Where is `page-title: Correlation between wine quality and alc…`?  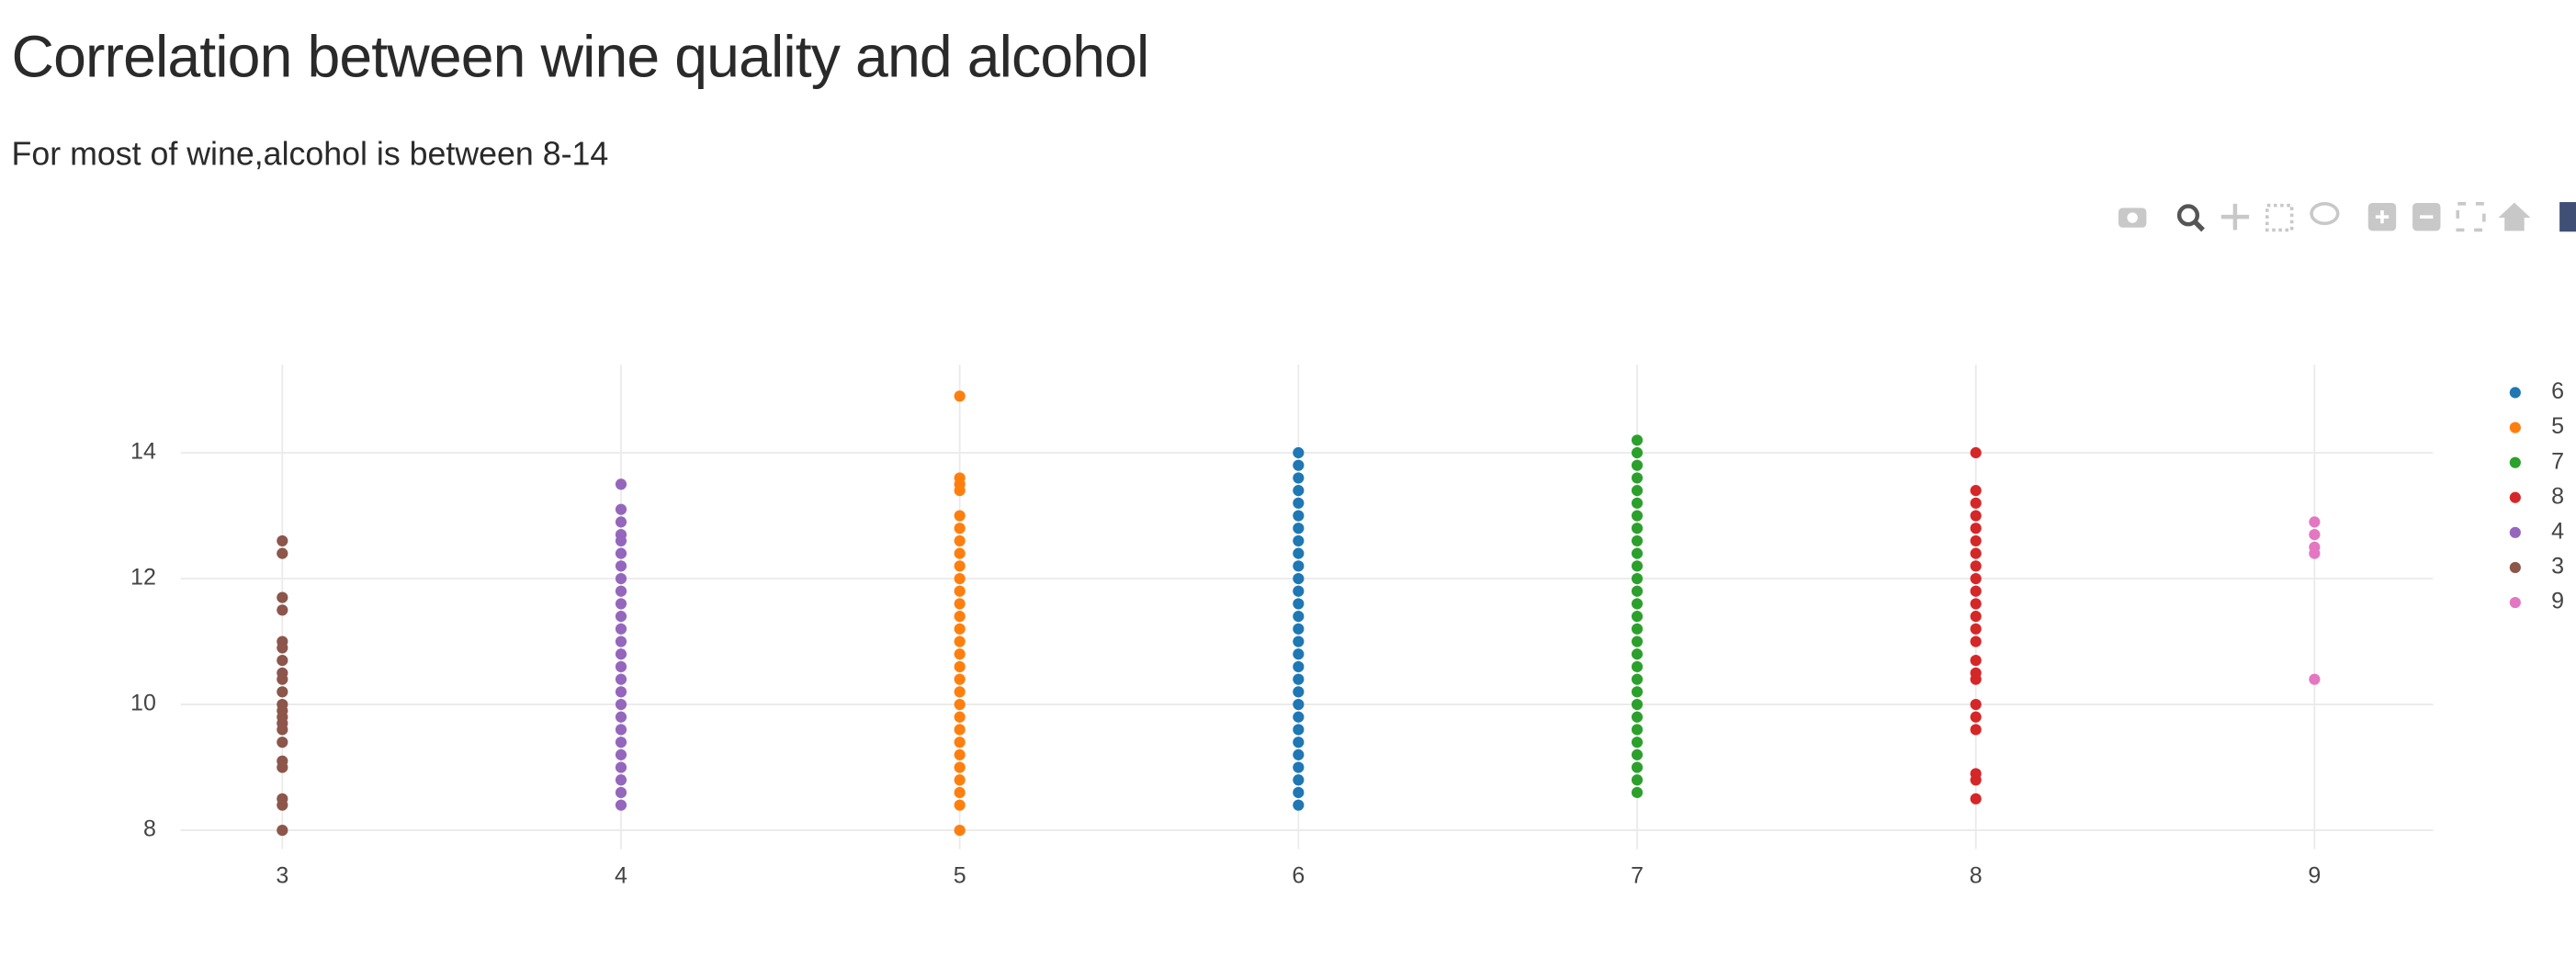
page-title: Correlation between wine quality and alc… is located at coordinates (580, 56).